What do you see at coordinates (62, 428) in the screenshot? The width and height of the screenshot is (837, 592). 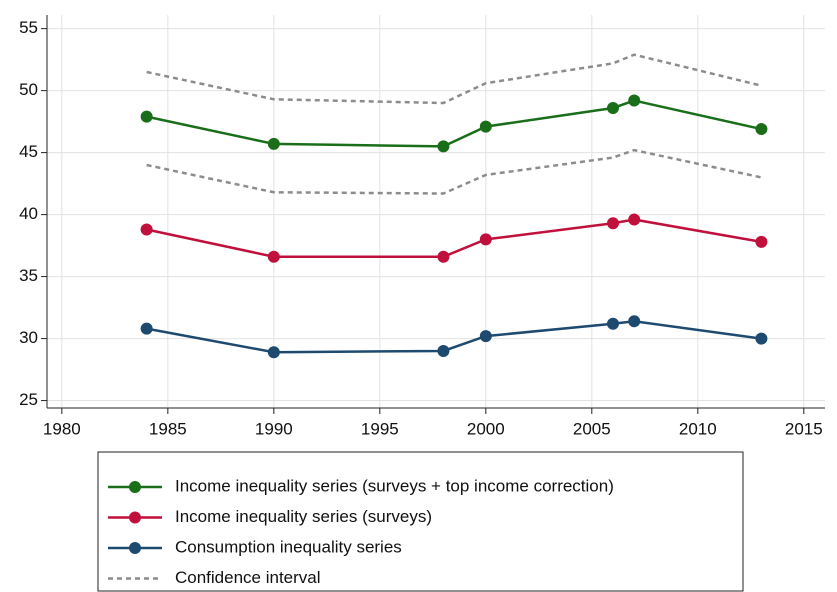 I see `x-tick-label: 1980` at bounding box center [62, 428].